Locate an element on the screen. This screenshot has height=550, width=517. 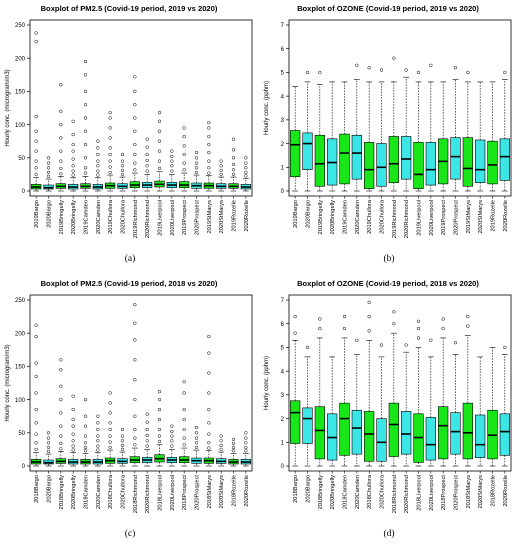
x-tick-label: 2018StMarys is located at coordinates (469, 492).